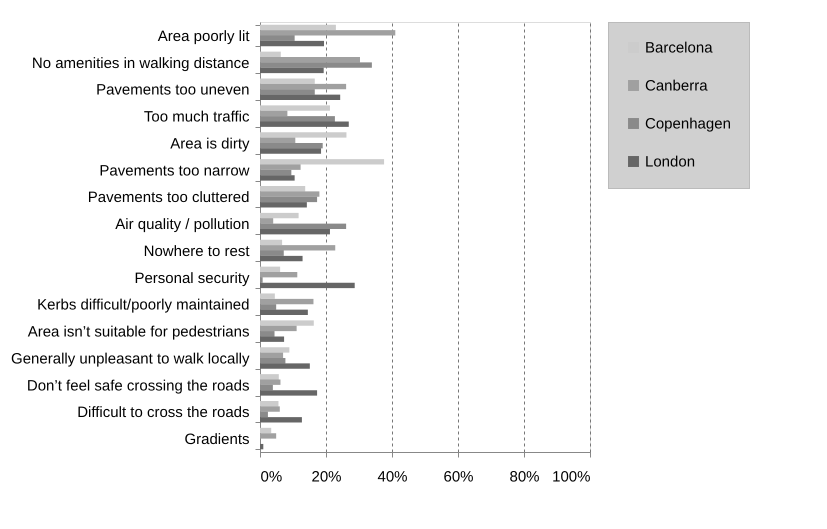  I want to click on y-tick-label: Nowhere to rest, so click(197, 251).